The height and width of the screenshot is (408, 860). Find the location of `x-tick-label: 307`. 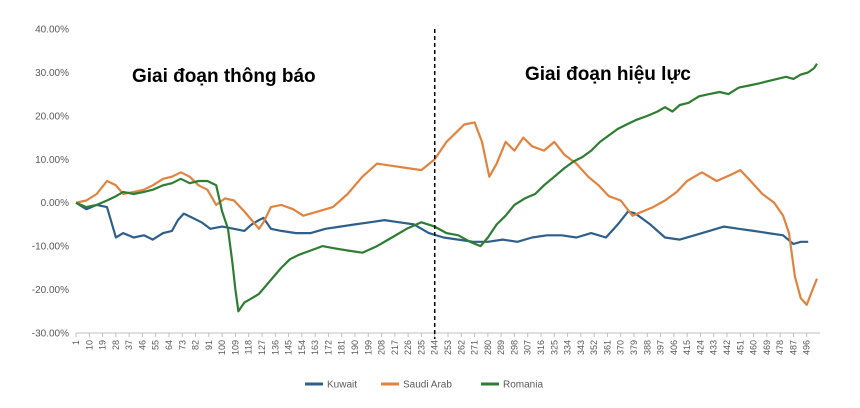

x-tick-label: 307 is located at coordinates (528, 347).